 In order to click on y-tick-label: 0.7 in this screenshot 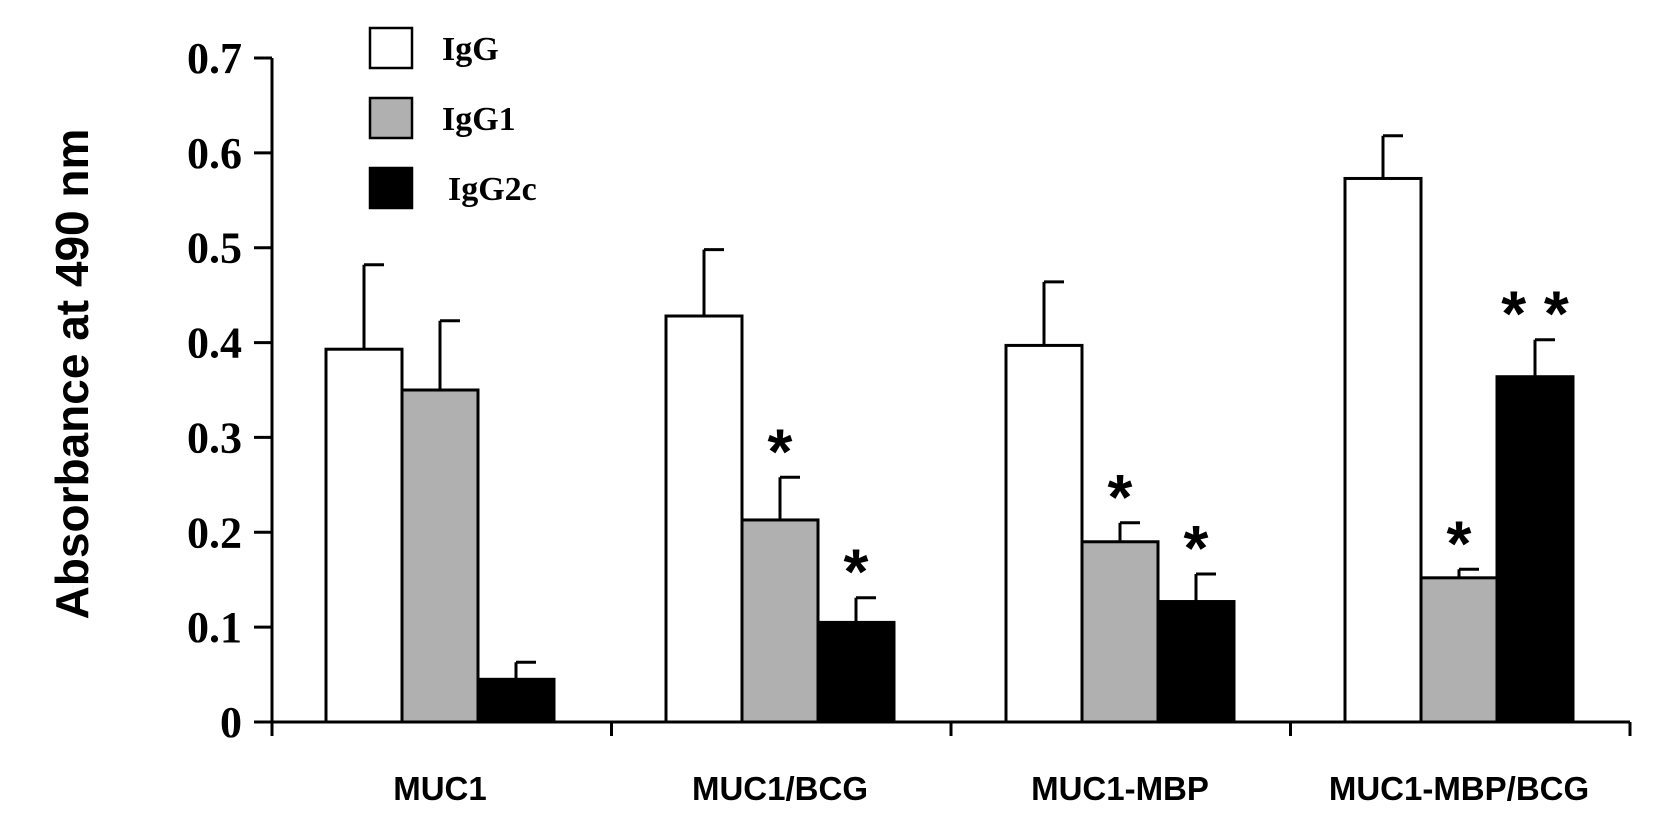, I will do `click(214, 58)`.